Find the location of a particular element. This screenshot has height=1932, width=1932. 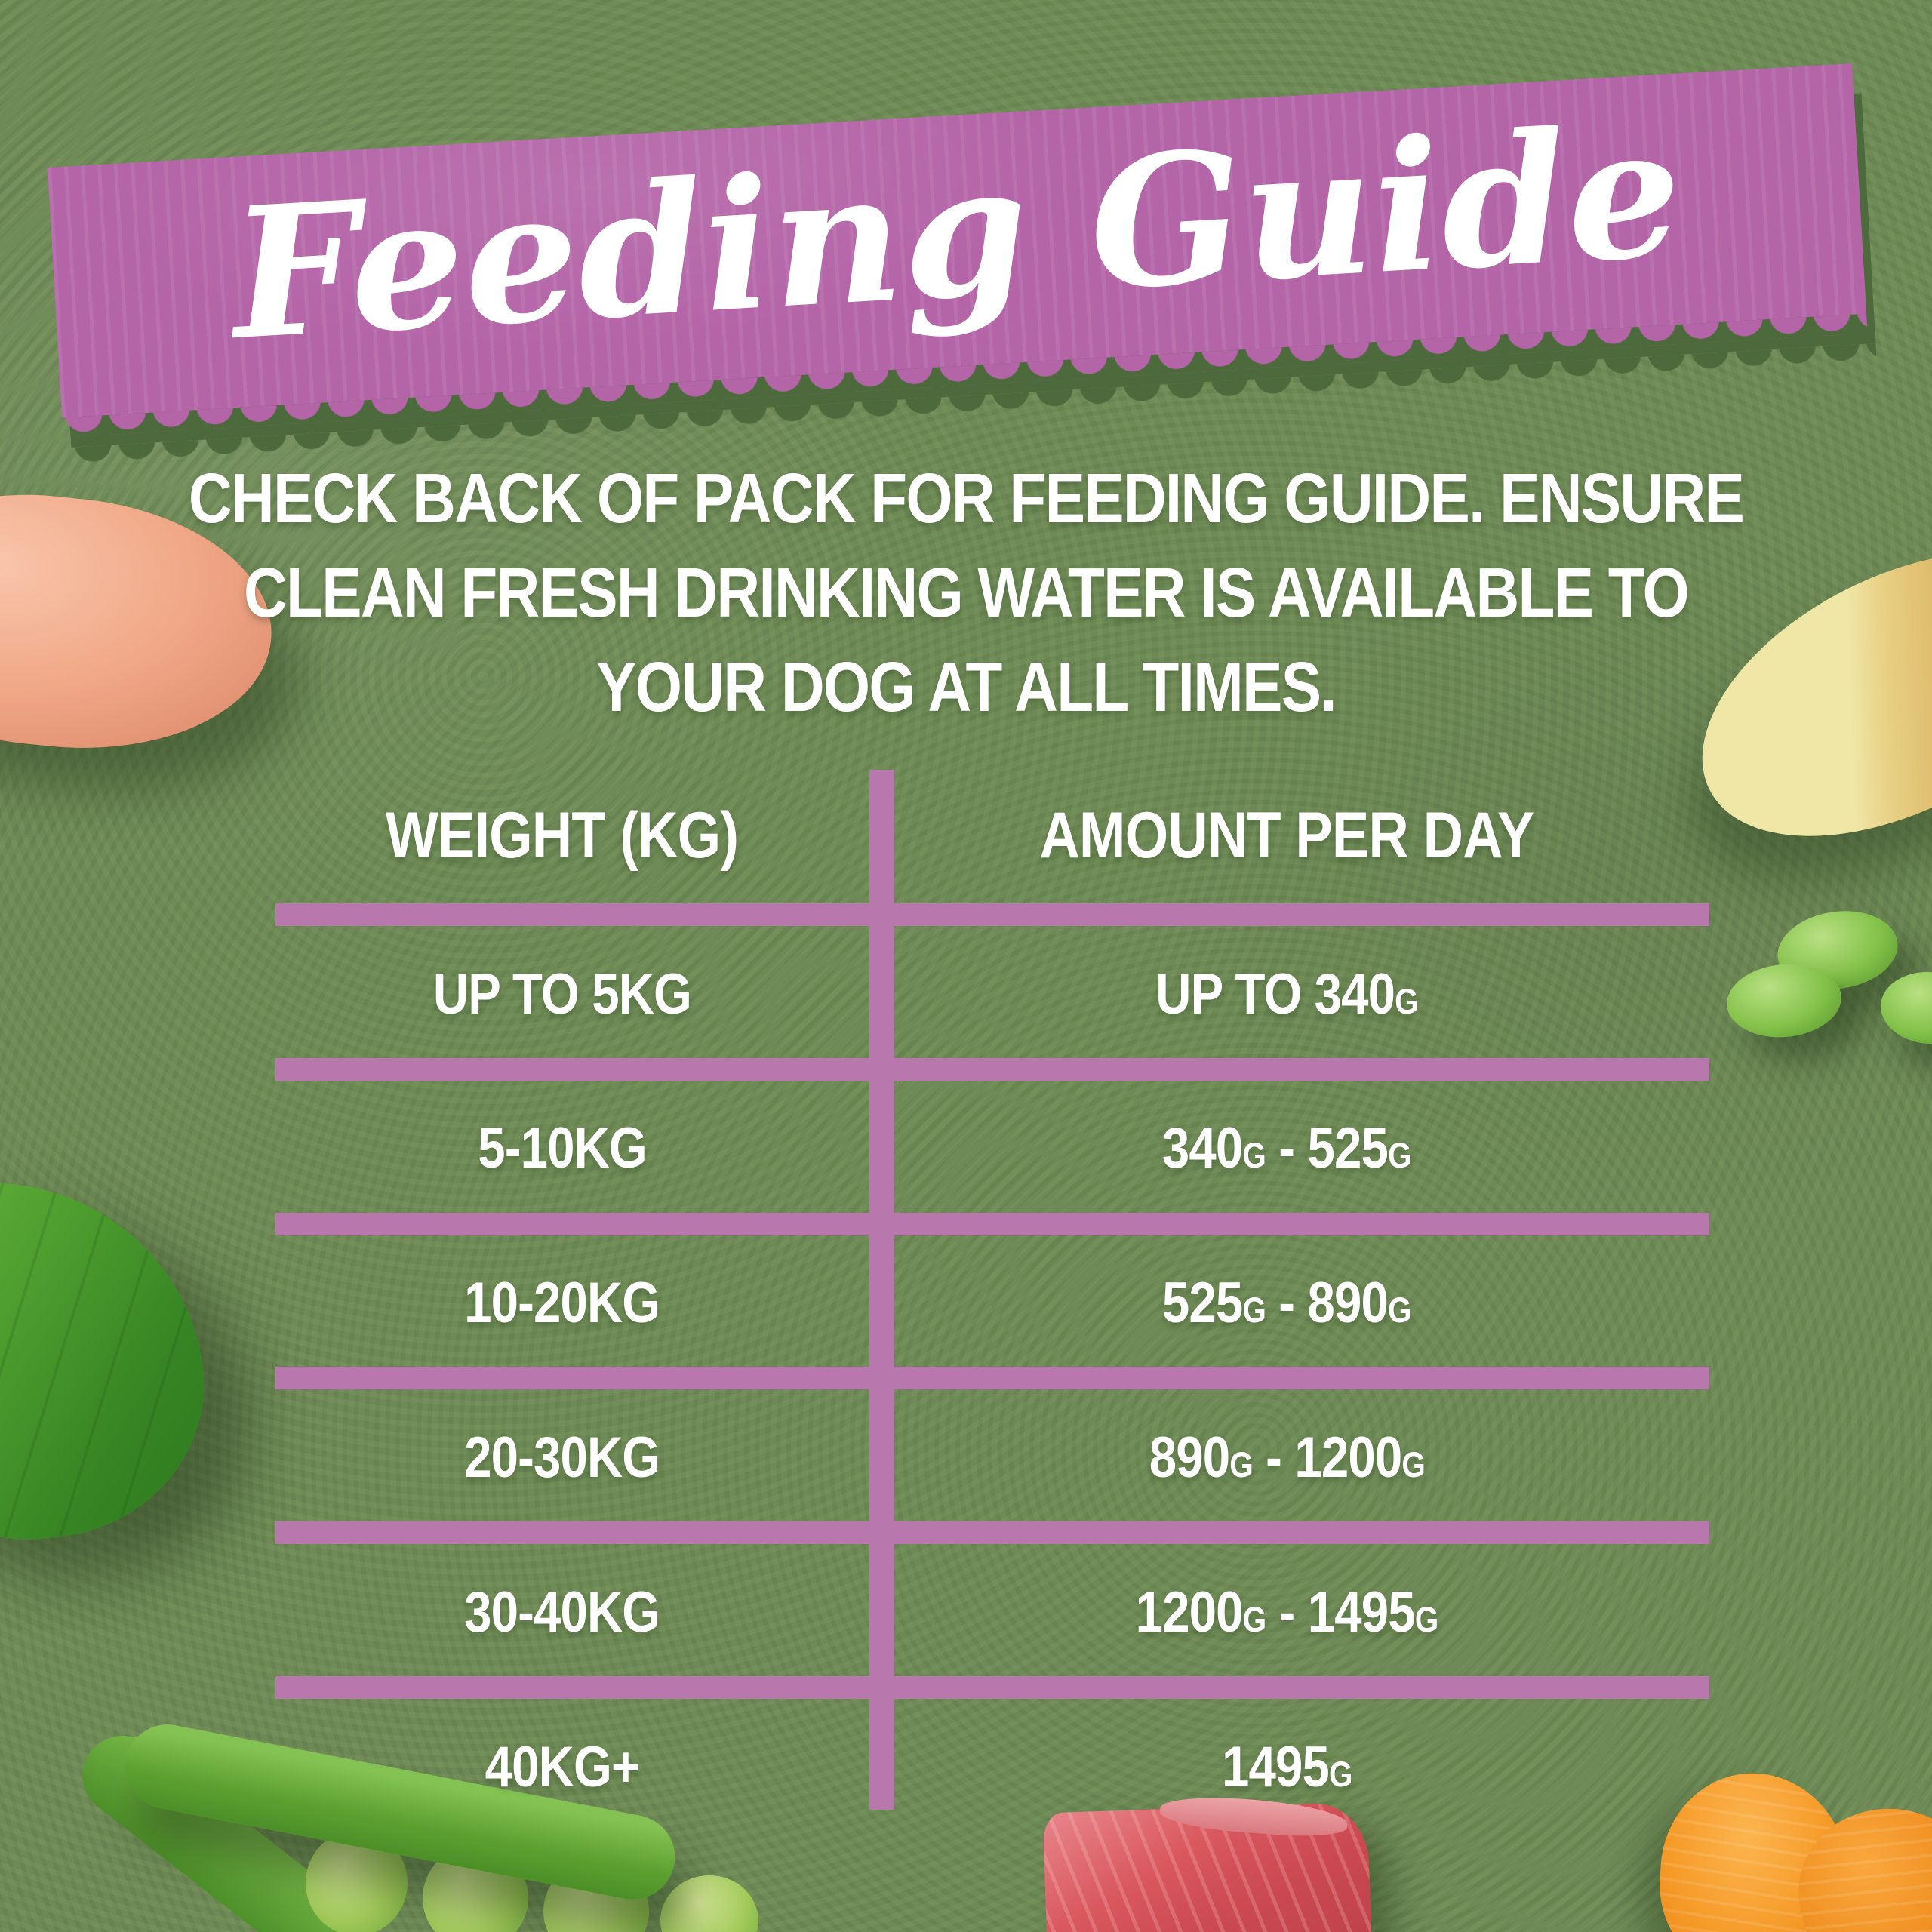

pea-pod-image is located at coordinates (412, 1824).